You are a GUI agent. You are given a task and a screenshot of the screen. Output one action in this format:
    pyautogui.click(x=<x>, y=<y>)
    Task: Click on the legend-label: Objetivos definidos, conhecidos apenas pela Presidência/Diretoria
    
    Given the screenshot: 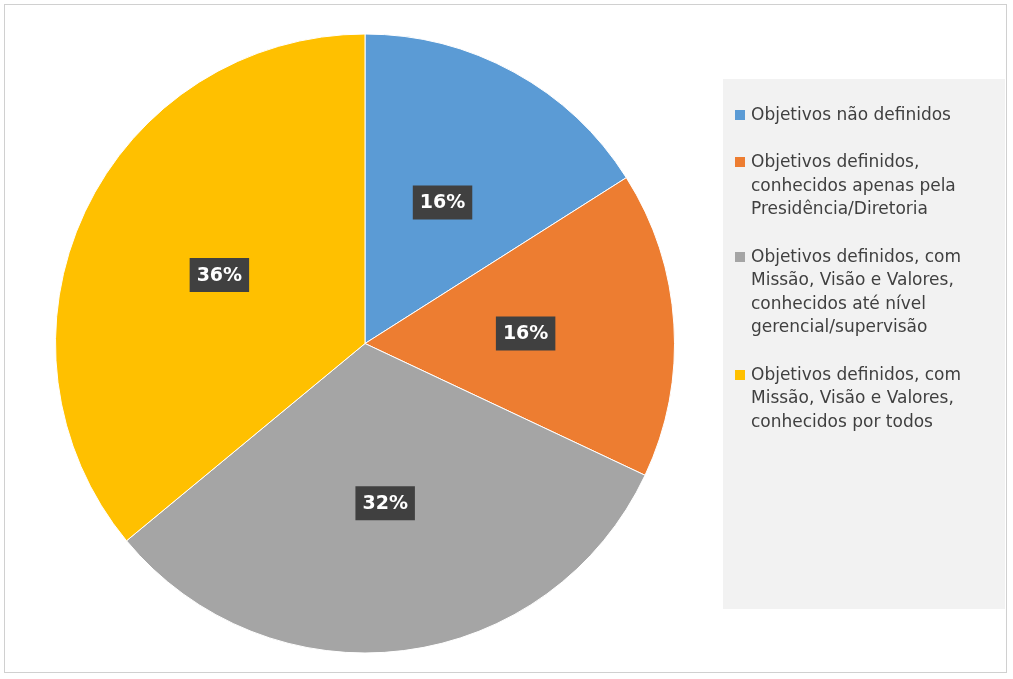 What is the action you would take?
    pyautogui.click(x=854, y=185)
    